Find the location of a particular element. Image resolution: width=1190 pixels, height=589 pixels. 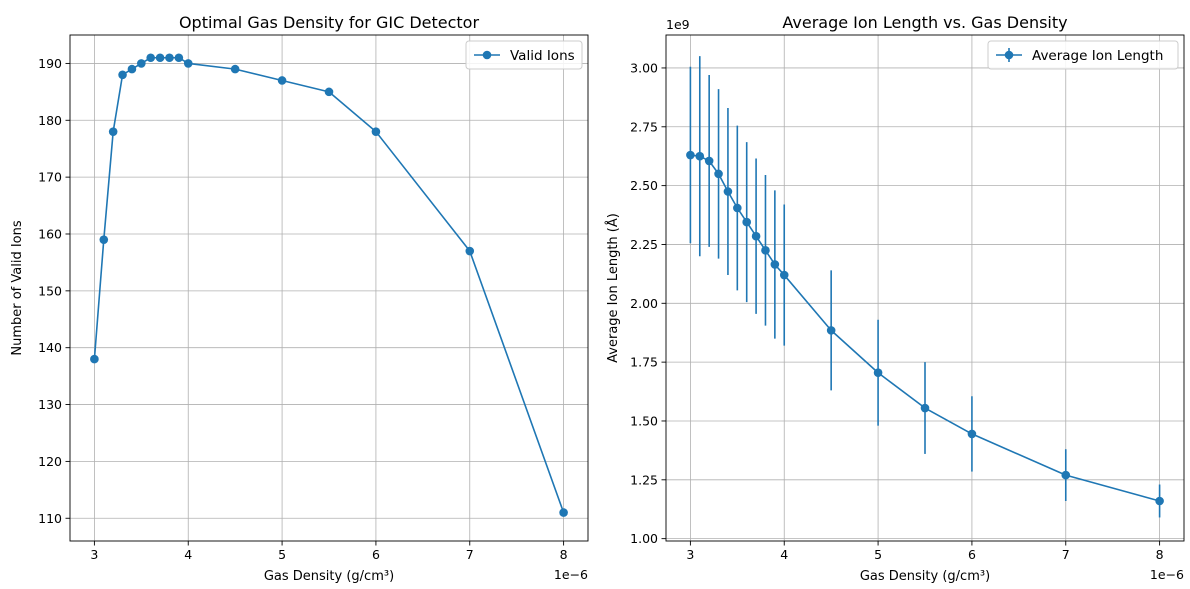

y-tick-label: 170 is located at coordinates (50, 177).